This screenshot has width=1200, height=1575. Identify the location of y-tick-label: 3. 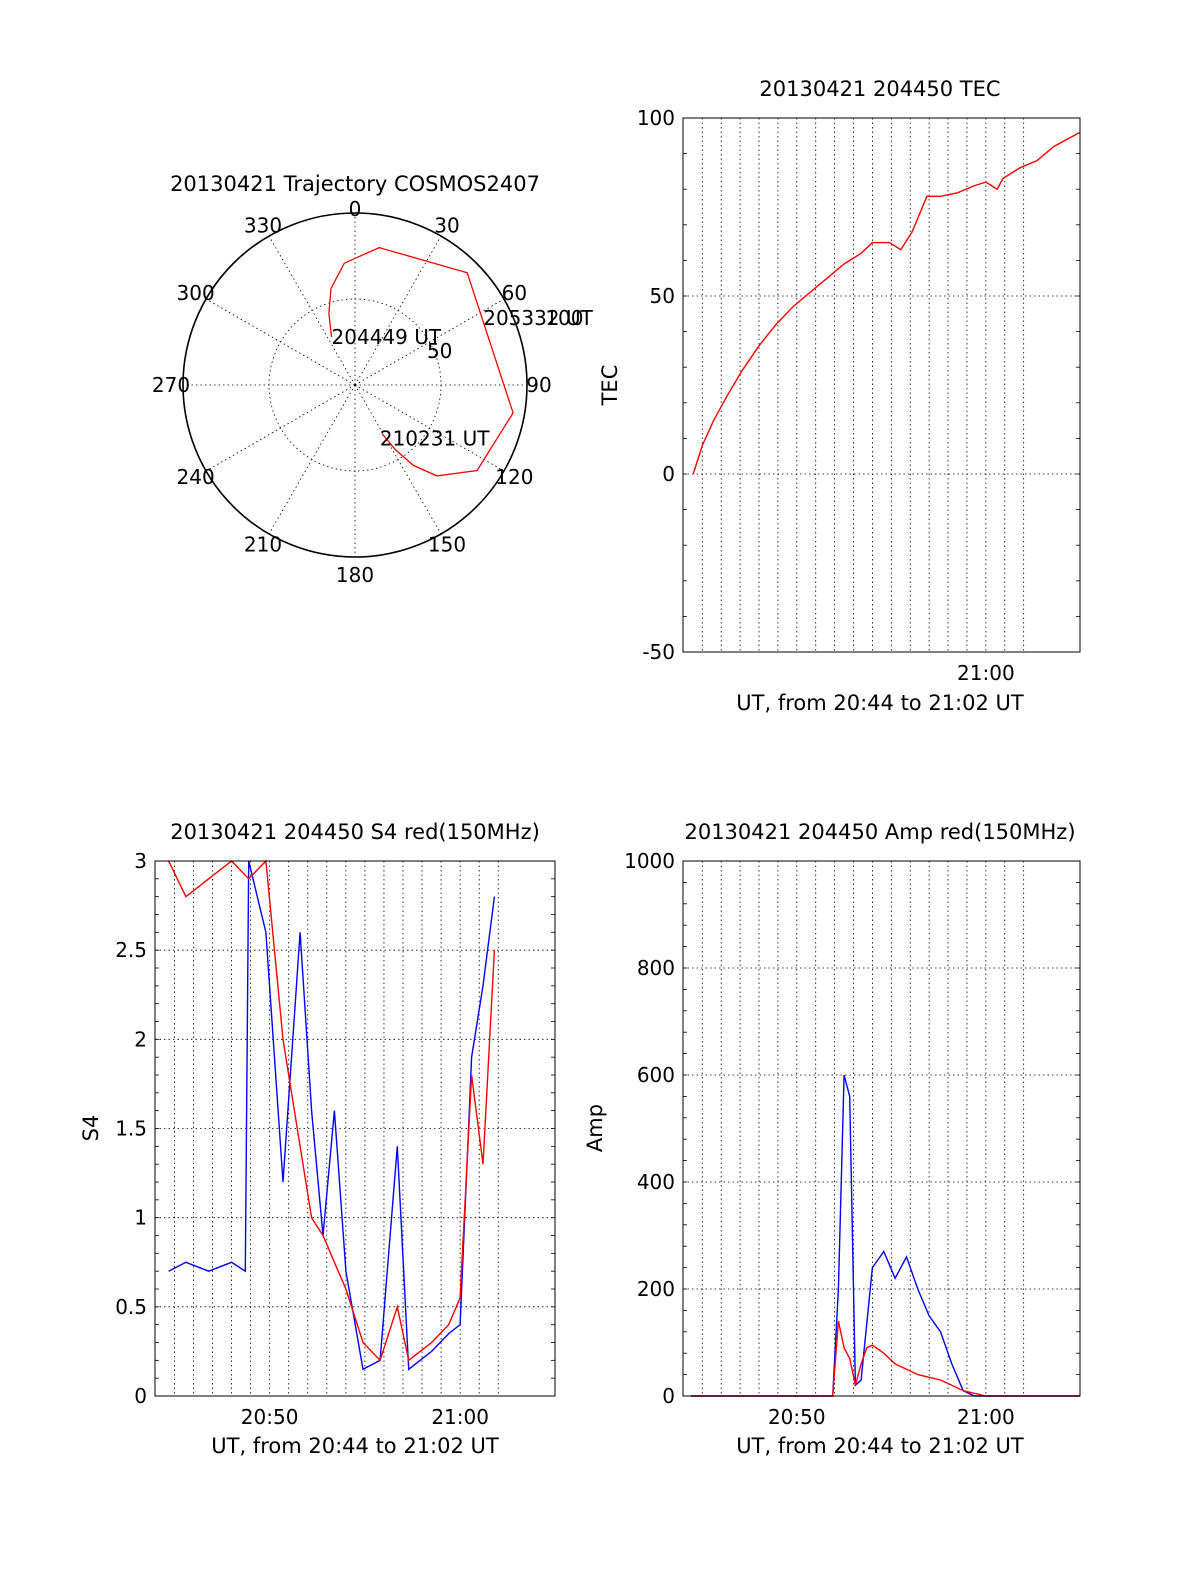
(140, 861).